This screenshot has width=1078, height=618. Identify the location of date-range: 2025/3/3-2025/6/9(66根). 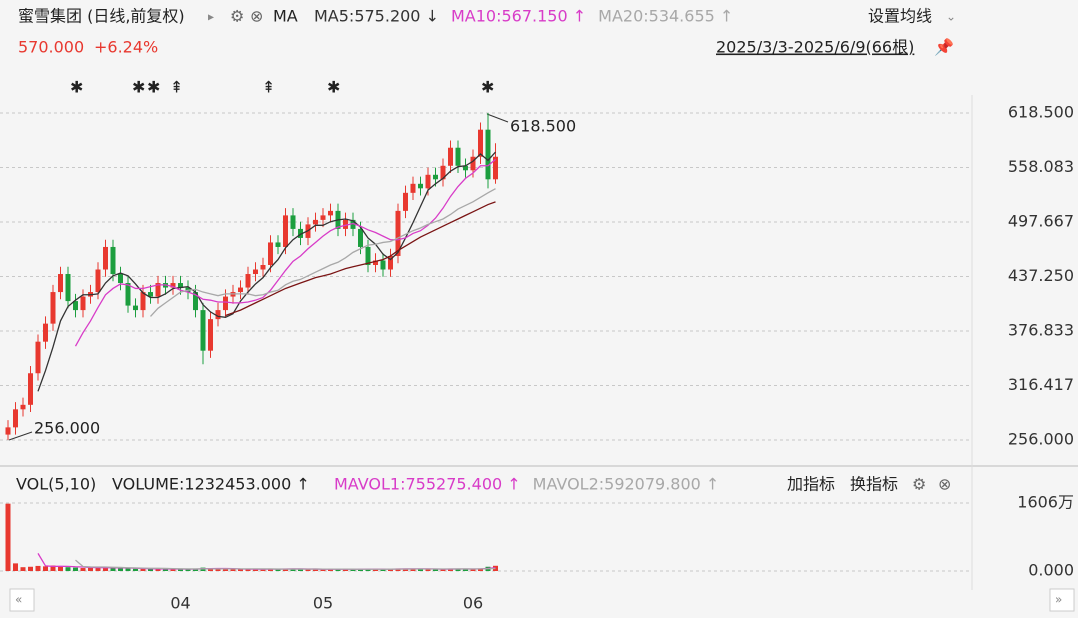
(815, 47).